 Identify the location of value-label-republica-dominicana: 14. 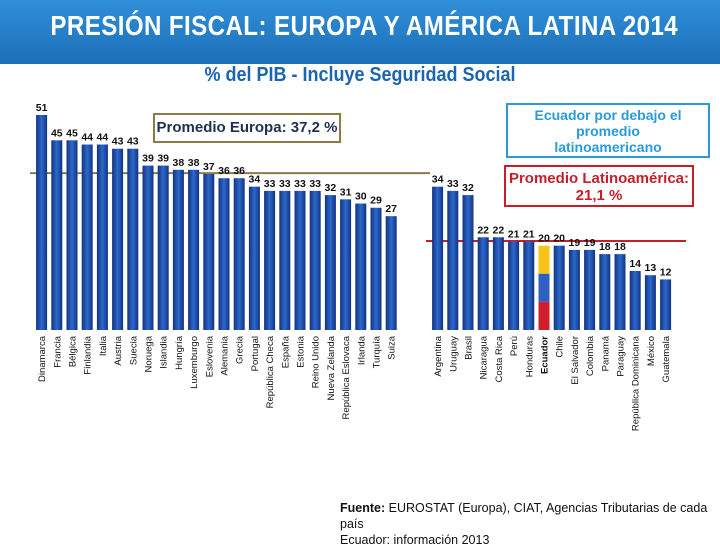
(635, 264).